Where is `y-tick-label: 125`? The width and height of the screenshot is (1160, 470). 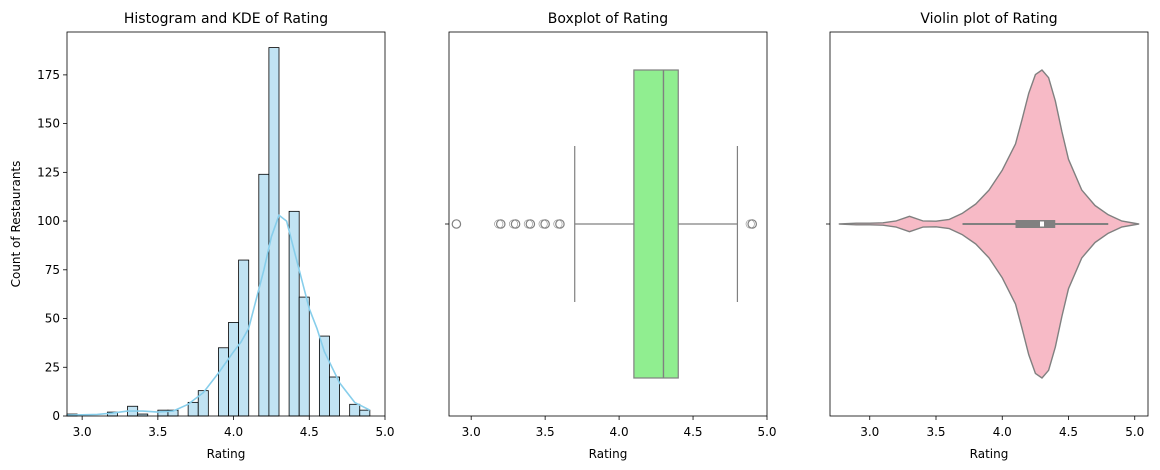
y-tick-label: 125 is located at coordinates (48, 172).